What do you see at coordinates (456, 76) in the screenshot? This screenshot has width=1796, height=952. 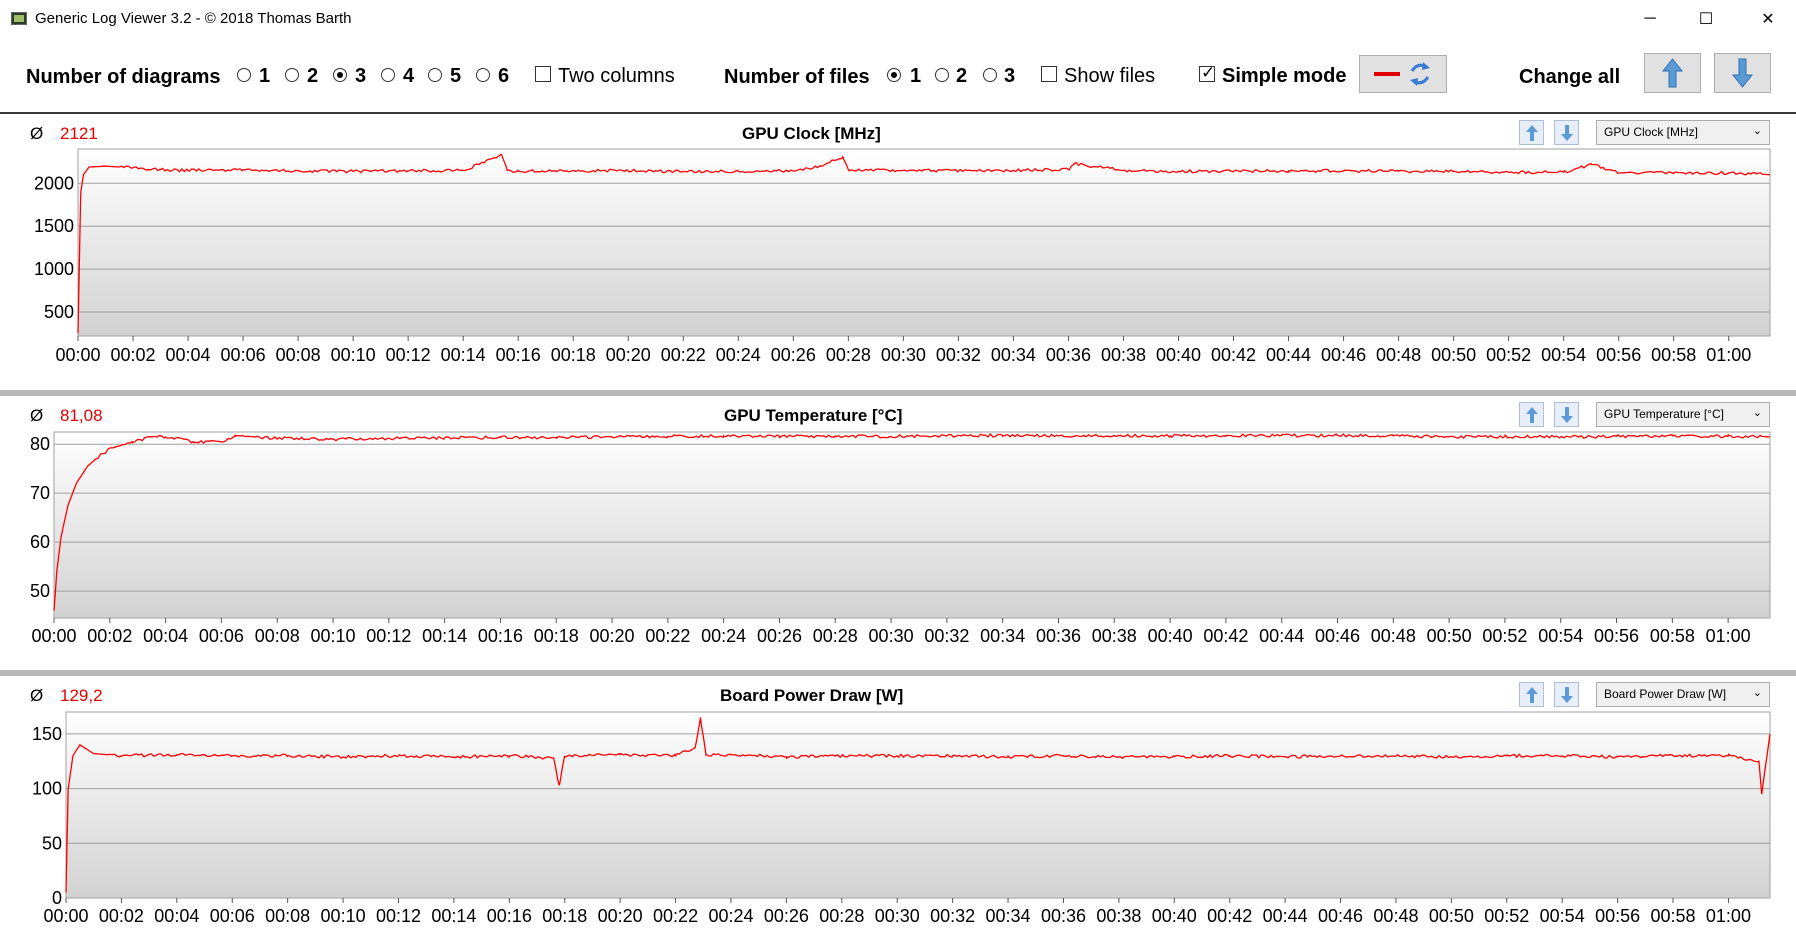 I see `diagrams-radio-5-label: 5` at bounding box center [456, 76].